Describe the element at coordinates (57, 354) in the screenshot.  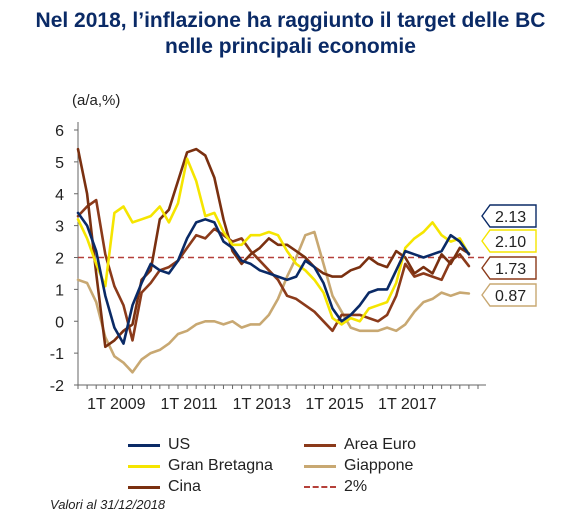
I see `y-tick-label: -1` at that location.